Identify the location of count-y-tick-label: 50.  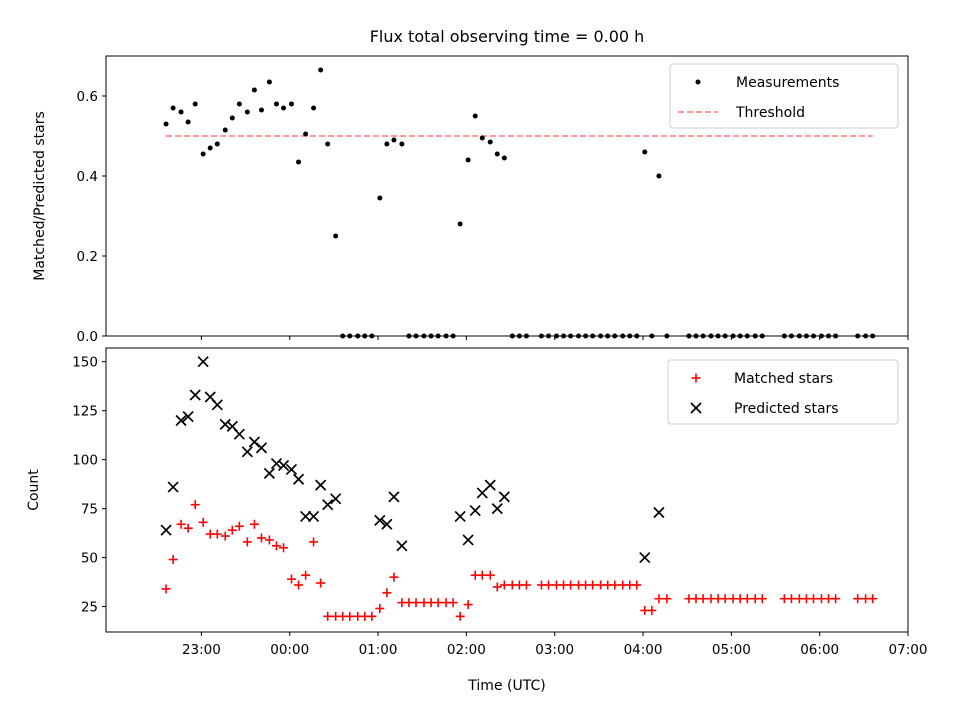
(89, 559).